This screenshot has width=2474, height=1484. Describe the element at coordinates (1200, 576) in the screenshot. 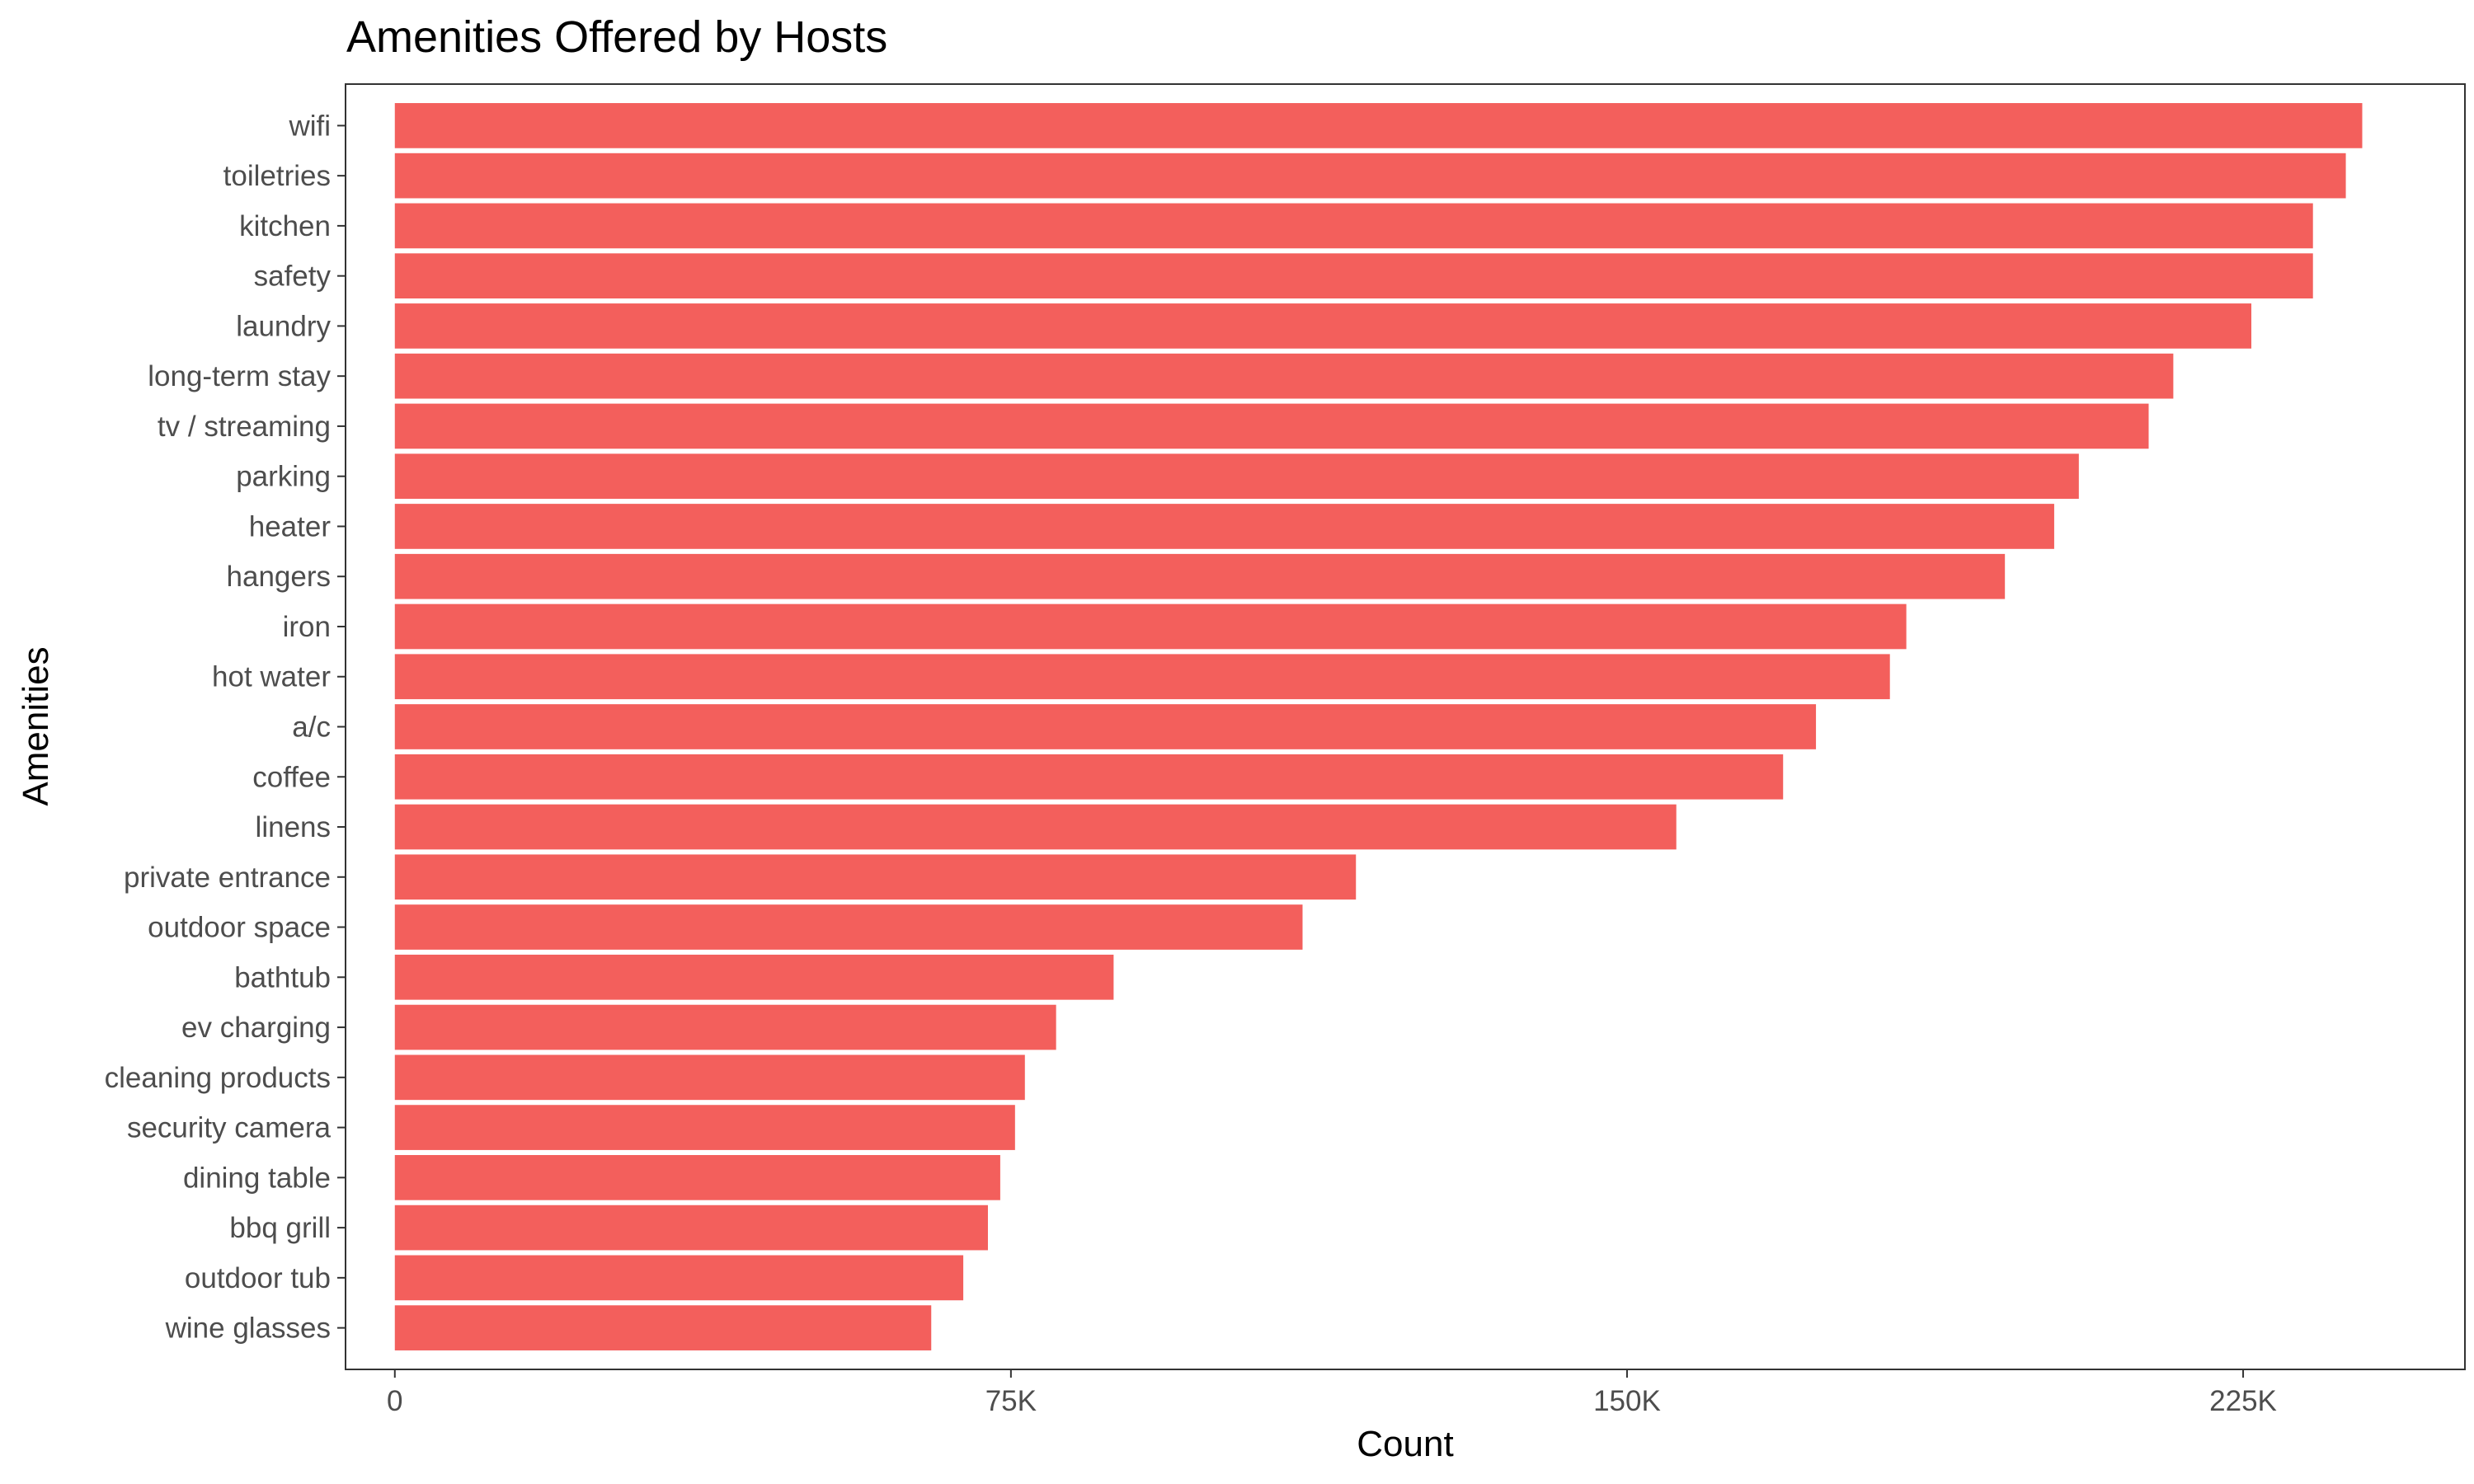

I see `bar-hangers` at that location.